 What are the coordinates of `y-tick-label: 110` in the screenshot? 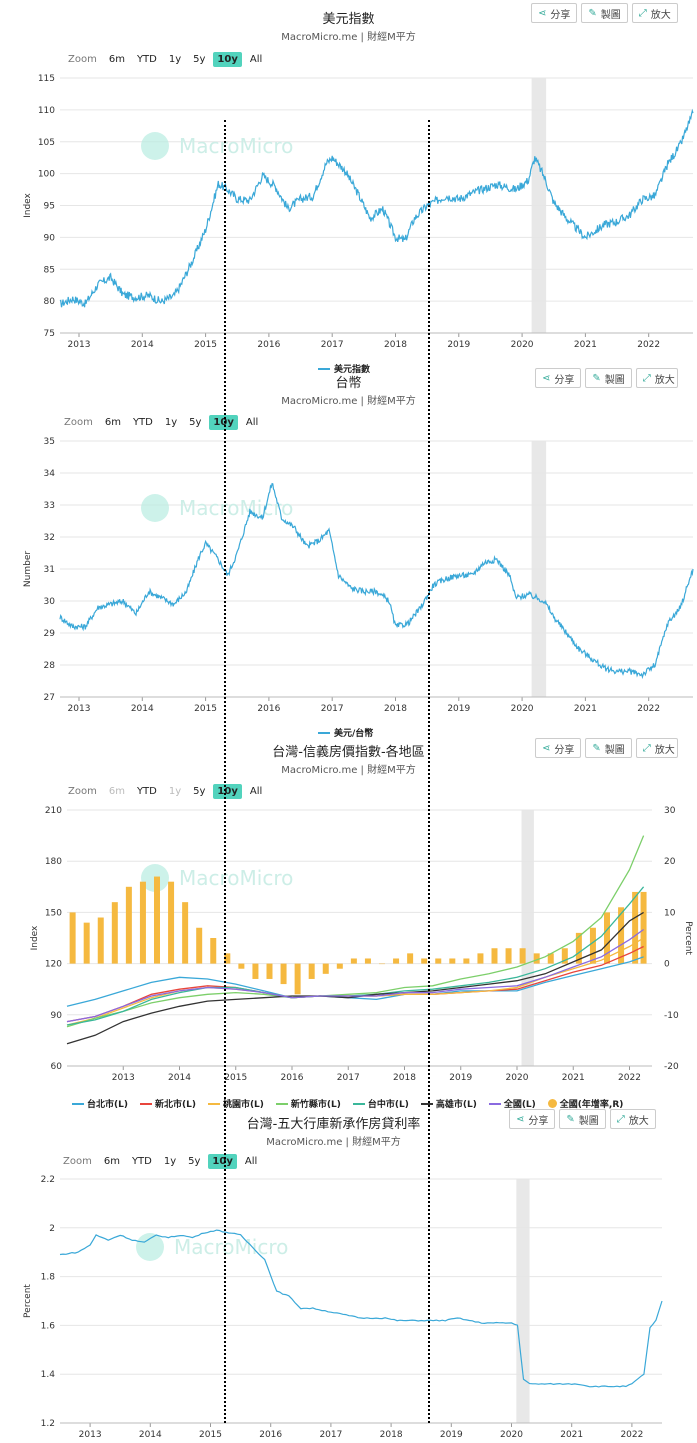 It's located at (46, 111).